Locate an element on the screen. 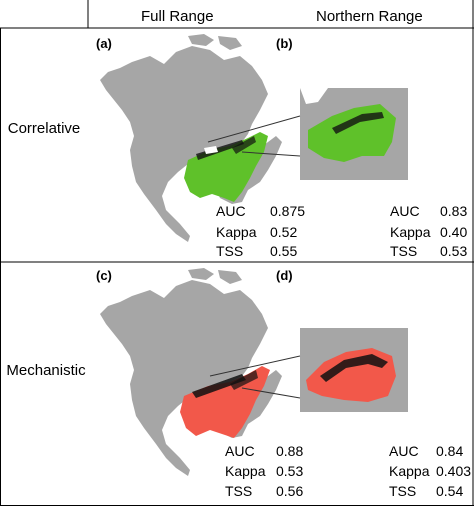 The image size is (474, 506). column-header-northern-range: Northern Range is located at coordinates (369, 16).